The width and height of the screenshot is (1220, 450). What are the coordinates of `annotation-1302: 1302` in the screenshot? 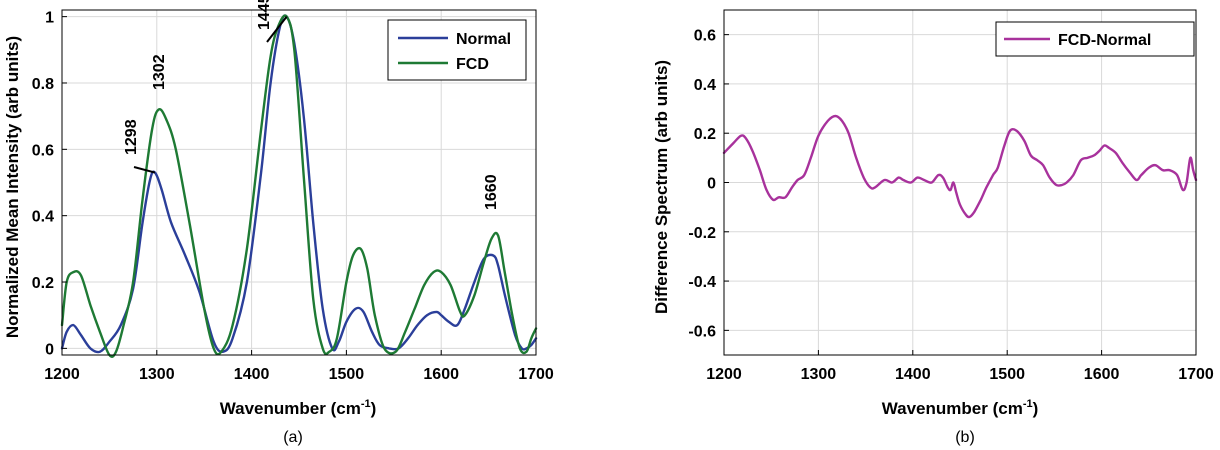 It's located at (159, 72).